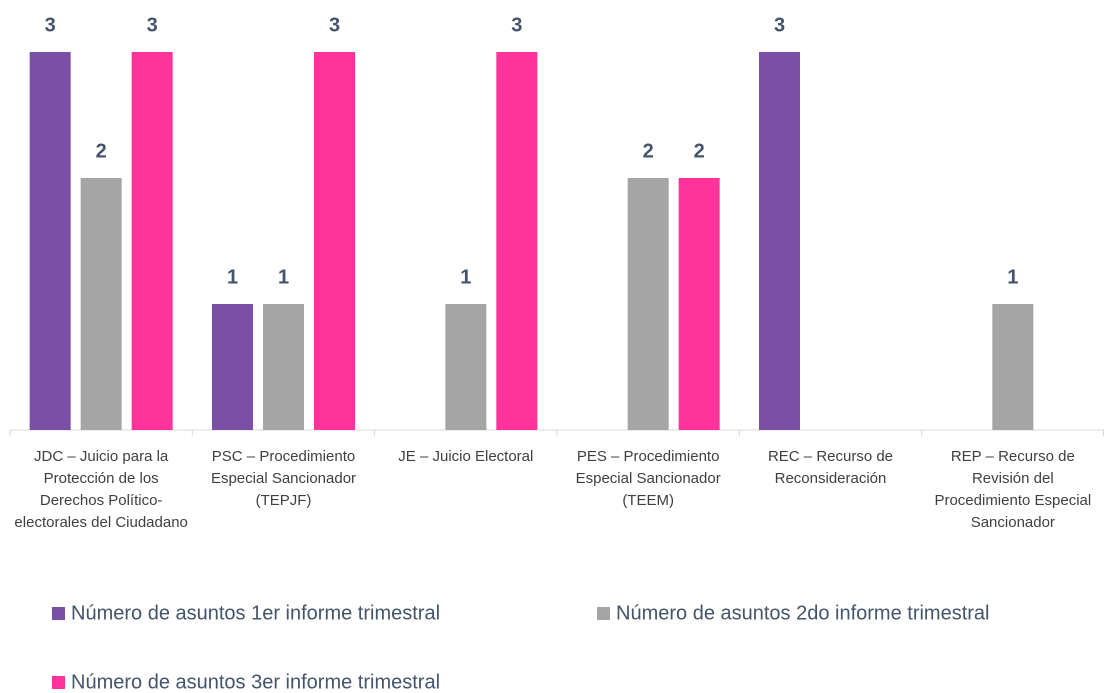  I want to click on x-tick-label: JE – Juicio Electoral, so click(466, 456).